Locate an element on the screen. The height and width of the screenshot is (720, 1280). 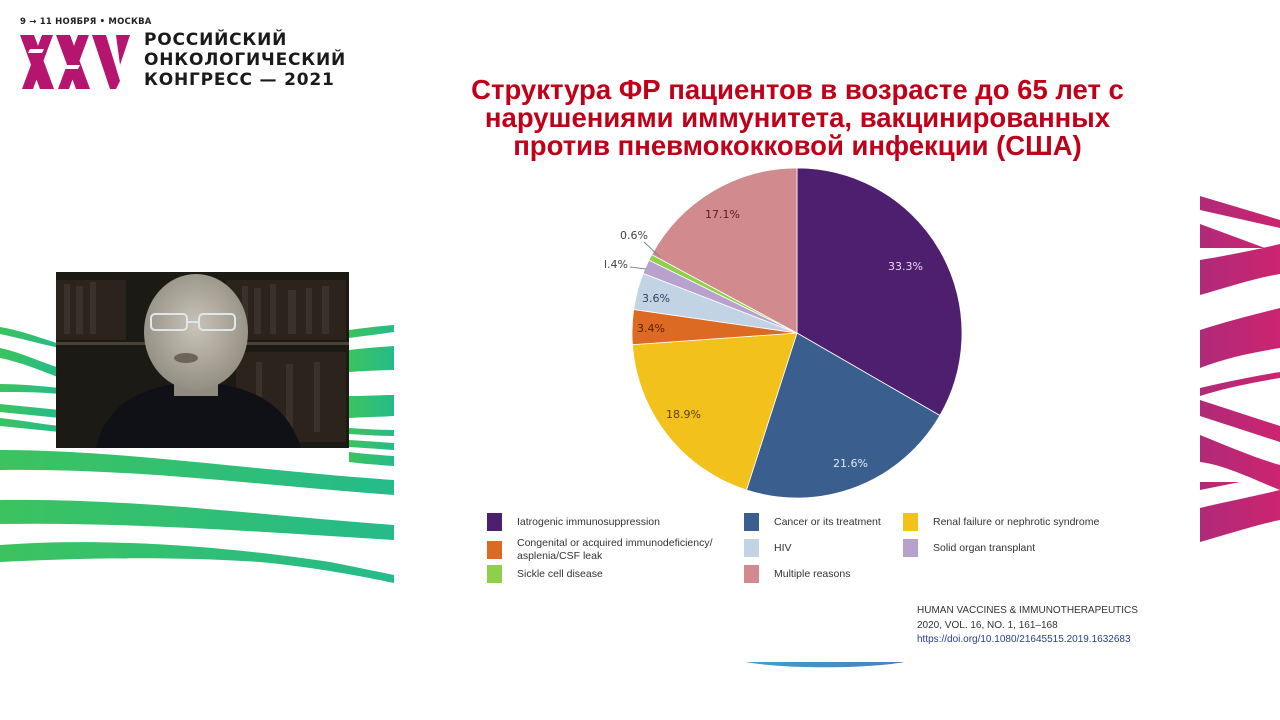
legend-label: Sickle cell disease is located at coordinates (560, 574).